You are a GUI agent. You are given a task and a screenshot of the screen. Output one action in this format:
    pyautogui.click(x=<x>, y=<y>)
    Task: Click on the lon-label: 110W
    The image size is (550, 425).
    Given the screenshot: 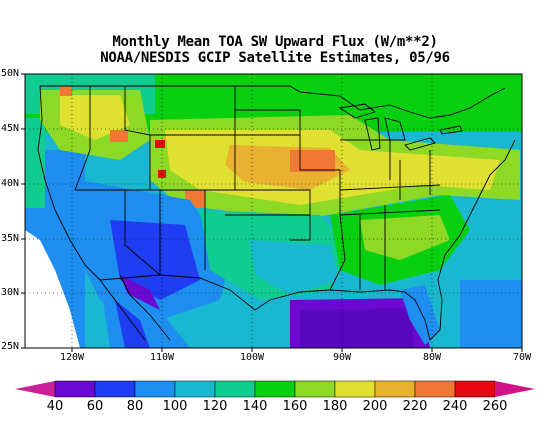 What is the action you would take?
    pyautogui.click(x=162, y=357)
    